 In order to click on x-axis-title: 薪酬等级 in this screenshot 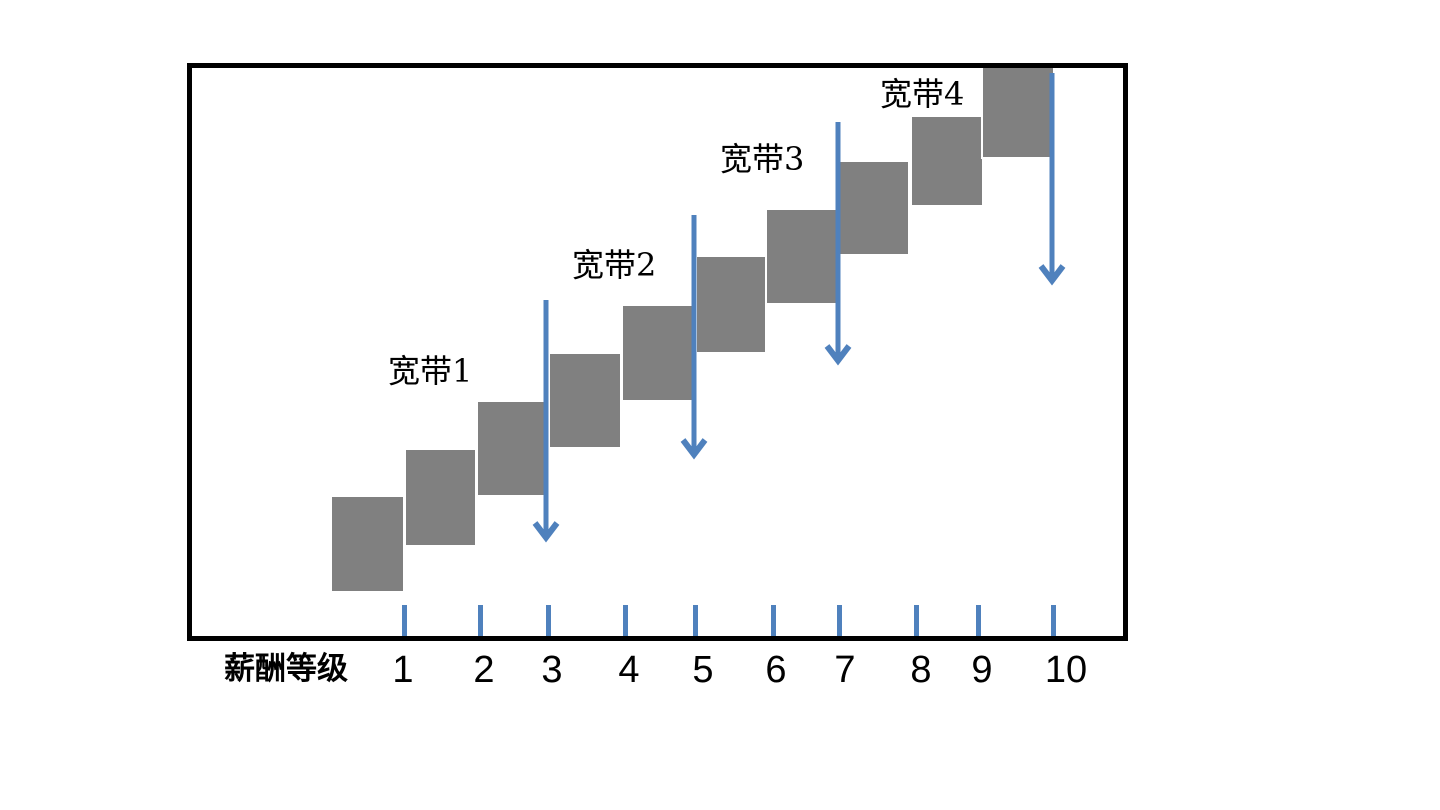, I will do `click(286, 668)`.